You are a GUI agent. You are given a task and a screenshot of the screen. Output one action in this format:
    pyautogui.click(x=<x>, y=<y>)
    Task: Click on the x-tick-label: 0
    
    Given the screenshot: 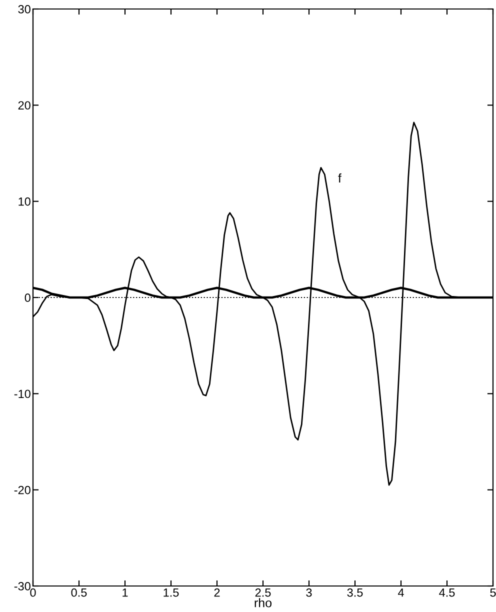 What is the action you would take?
    pyautogui.click(x=33, y=592)
    